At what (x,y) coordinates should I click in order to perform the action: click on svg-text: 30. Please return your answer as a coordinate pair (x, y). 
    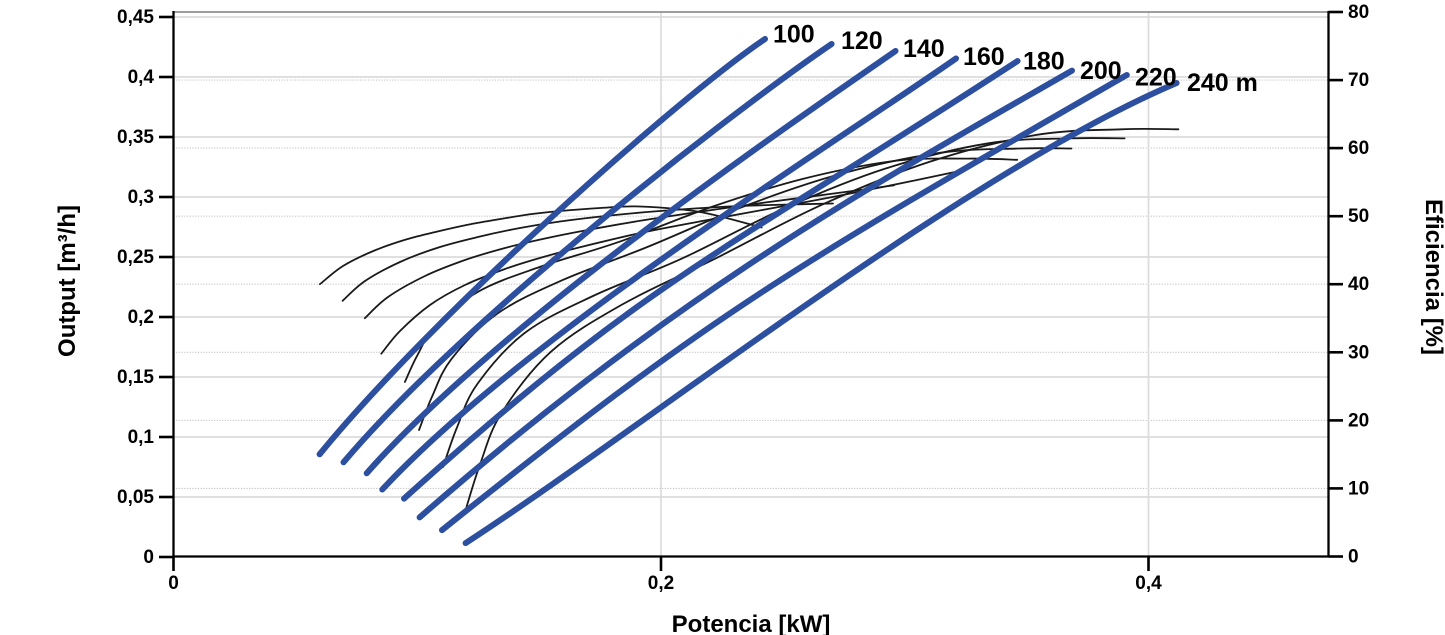
    Looking at the image, I should click on (1358, 352).